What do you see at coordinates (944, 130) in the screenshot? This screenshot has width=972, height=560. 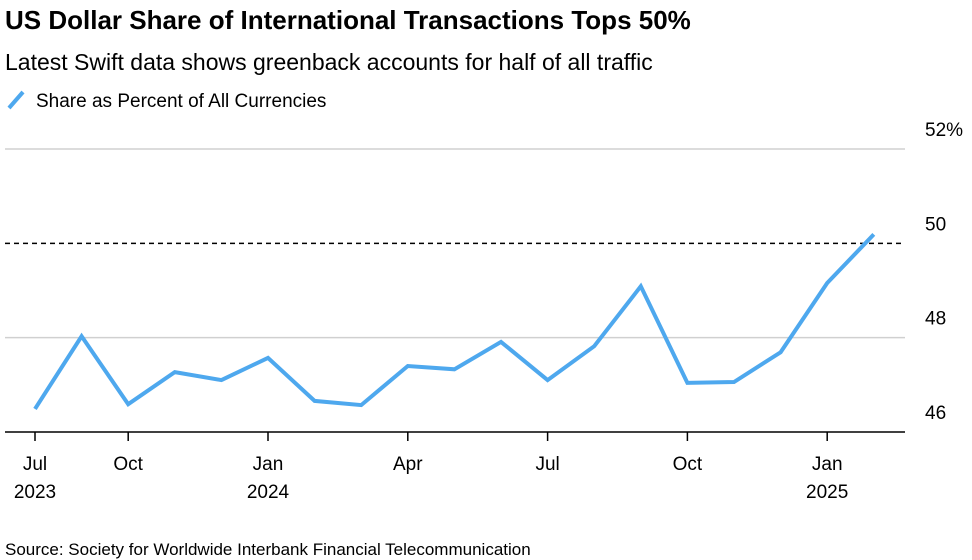 I see `y-tick-label: 52%` at bounding box center [944, 130].